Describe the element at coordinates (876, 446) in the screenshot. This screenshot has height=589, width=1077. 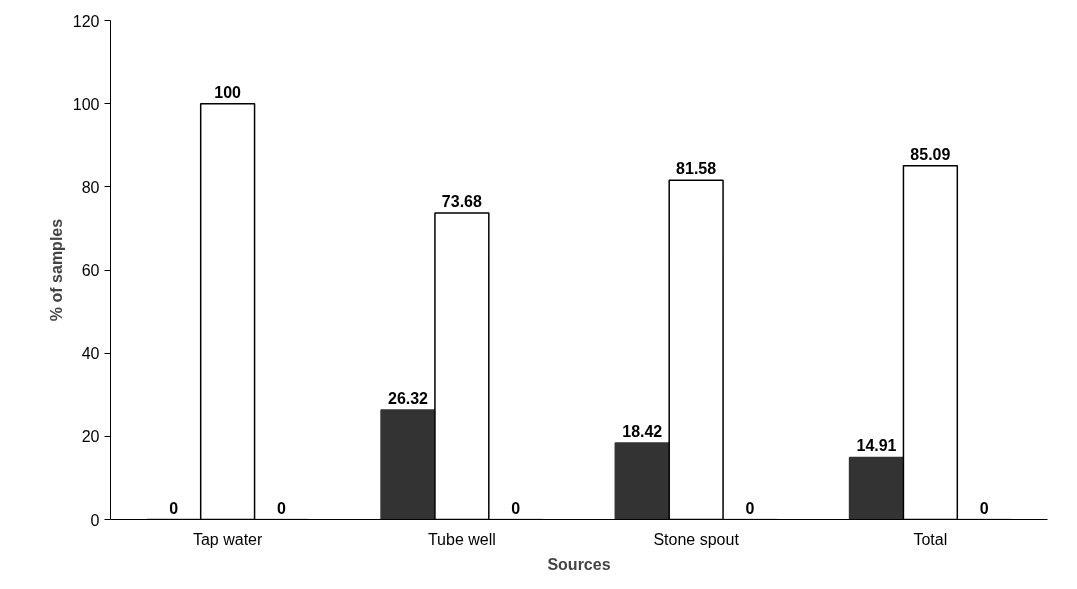
I see `data-label: 14.91` at that location.